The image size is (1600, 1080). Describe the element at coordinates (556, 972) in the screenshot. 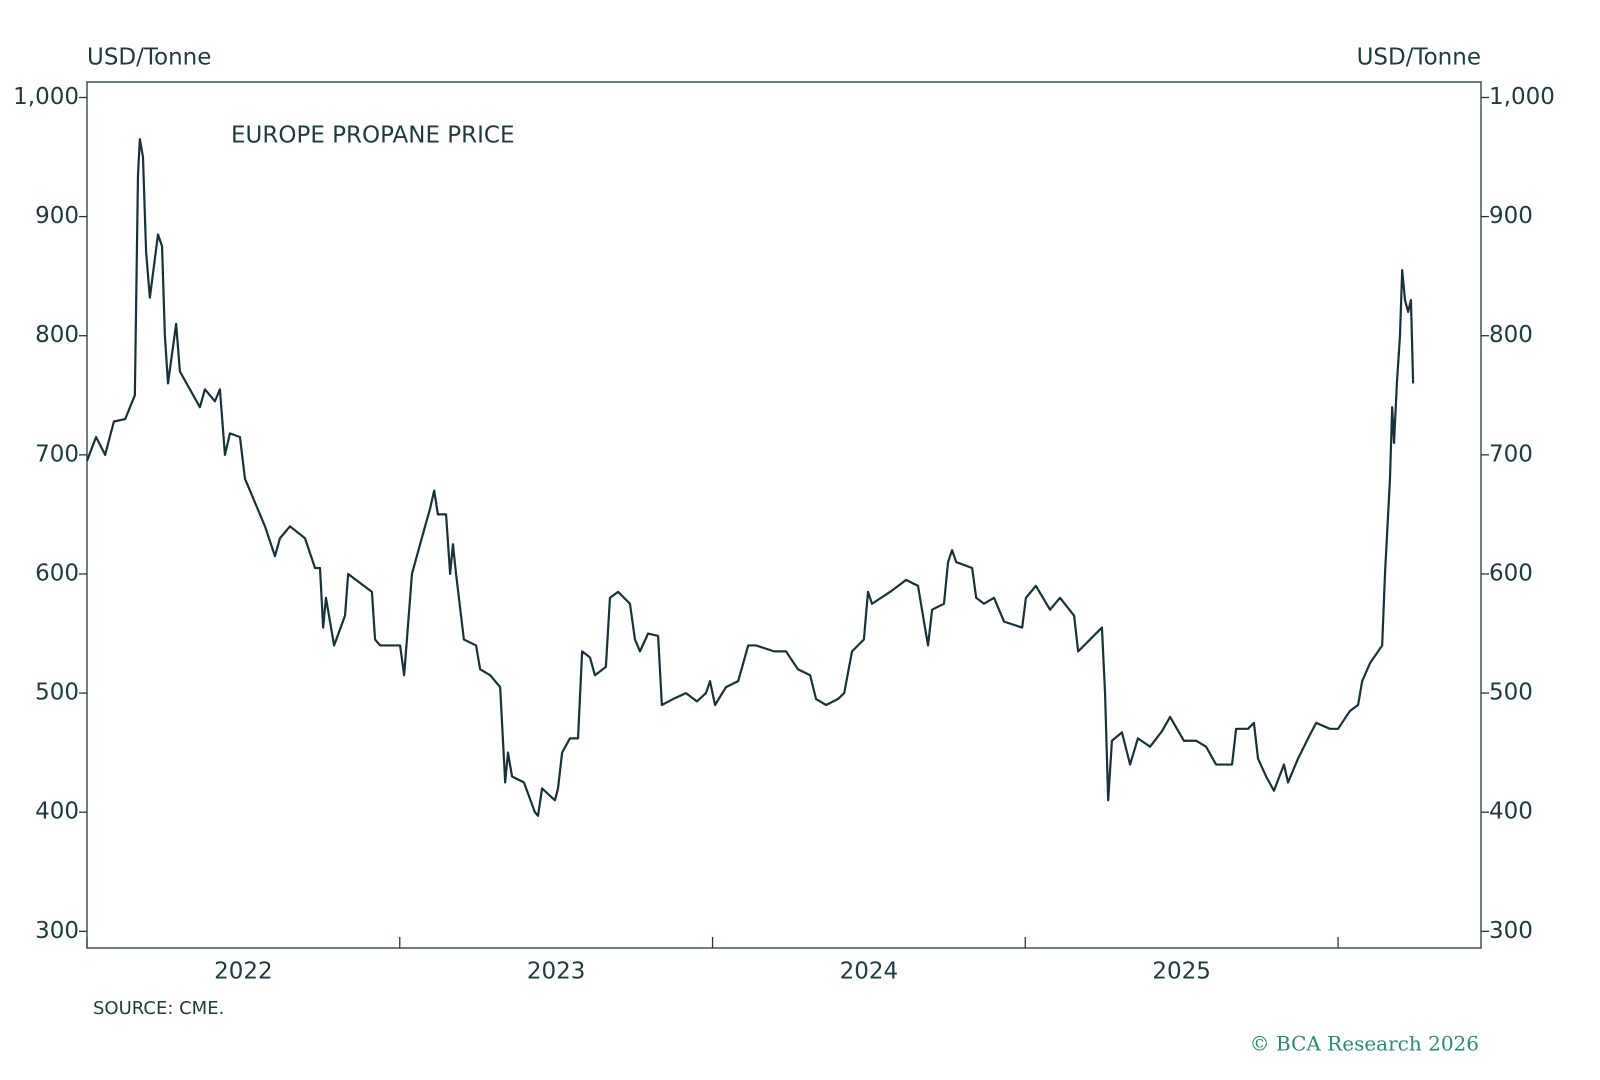

I see `x-tick-label: 2023` at that location.